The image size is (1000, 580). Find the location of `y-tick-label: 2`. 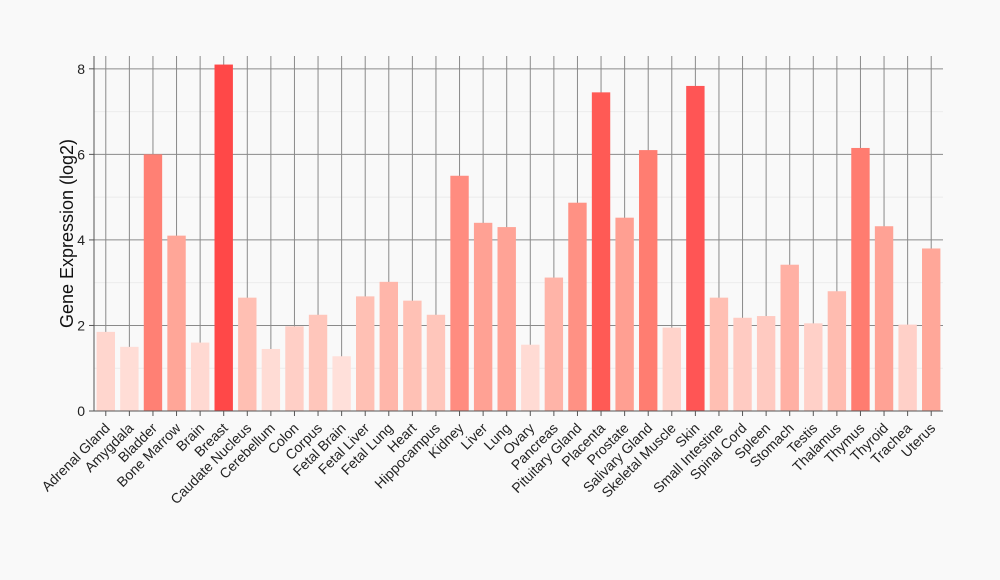

y-tick-label: 2 is located at coordinates (81, 325).